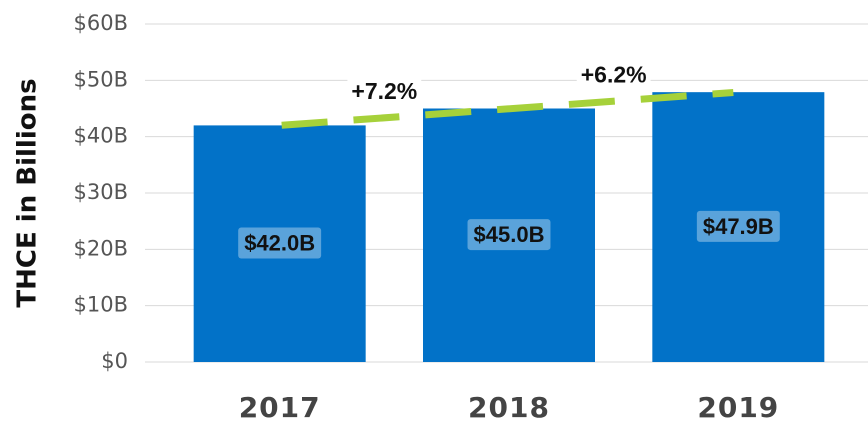 The width and height of the screenshot is (868, 423). I want to click on y-tick-label: $50B, so click(101, 79).